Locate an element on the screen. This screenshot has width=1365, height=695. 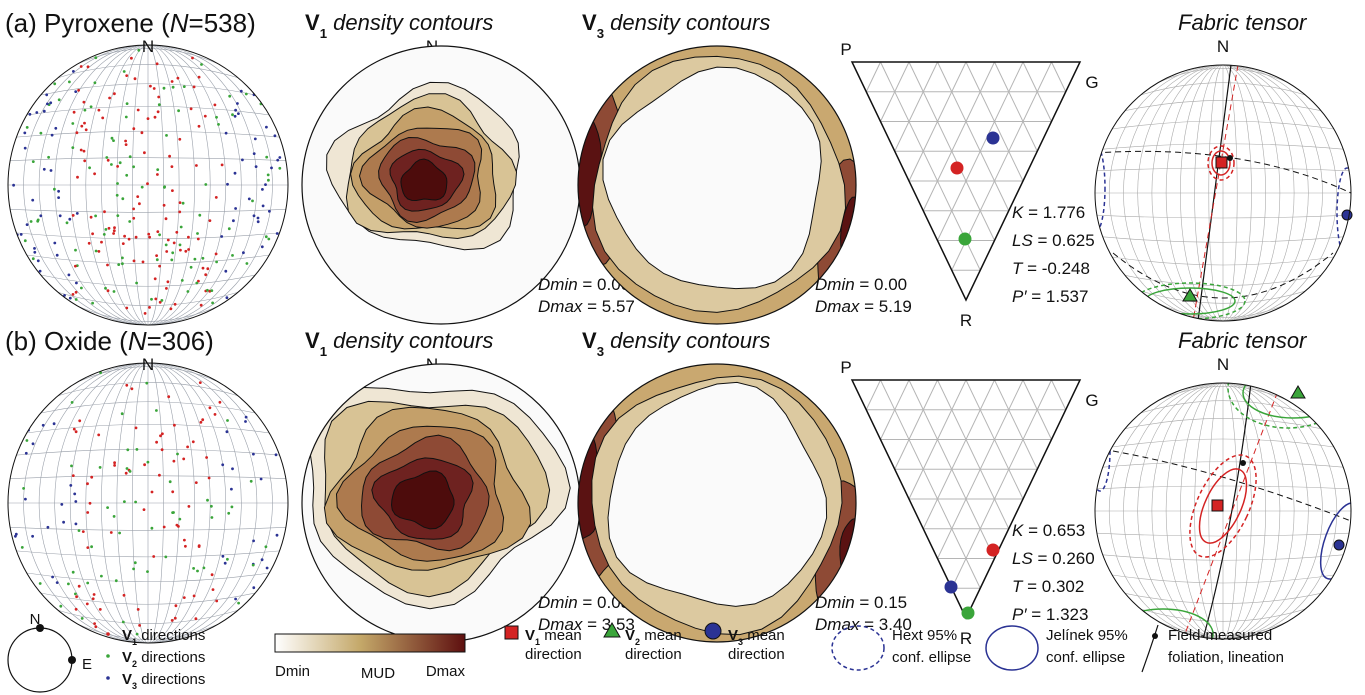
v3-dmin-part: = 0.00 is located at coordinates (881, 284).